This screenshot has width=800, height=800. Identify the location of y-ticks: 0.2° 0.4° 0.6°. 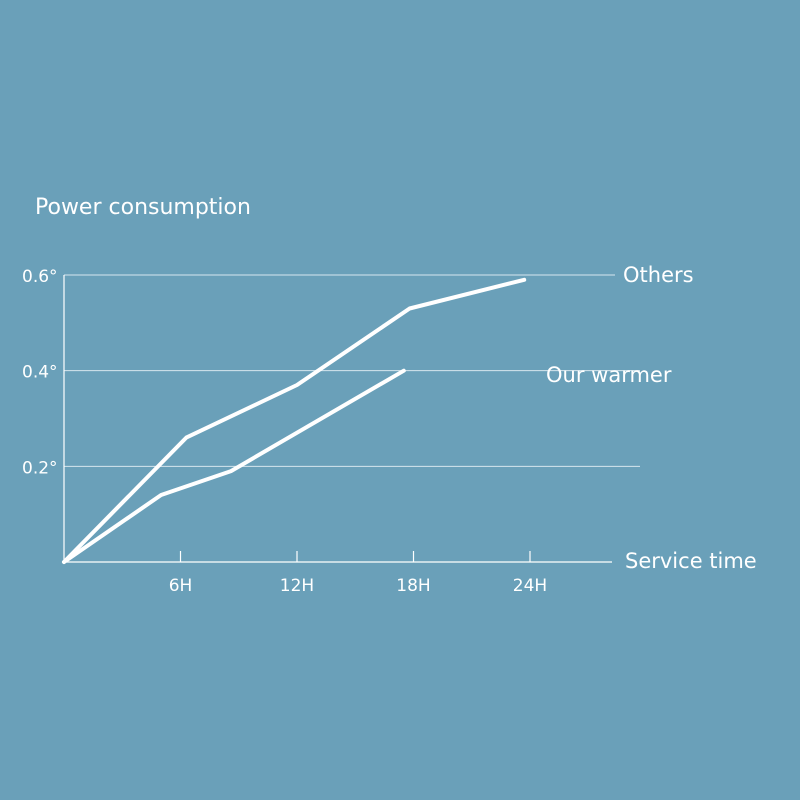
(40, 372).